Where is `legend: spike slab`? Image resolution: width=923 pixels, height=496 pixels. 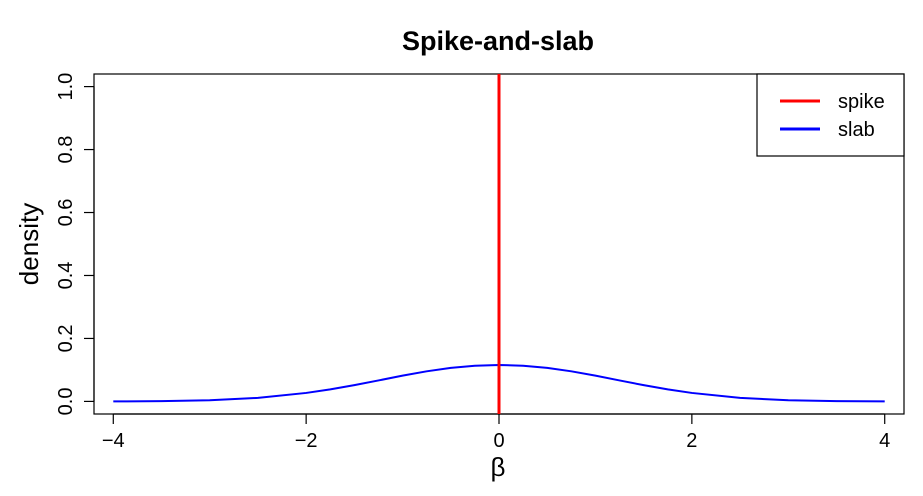 legend: spike slab is located at coordinates (830, 115).